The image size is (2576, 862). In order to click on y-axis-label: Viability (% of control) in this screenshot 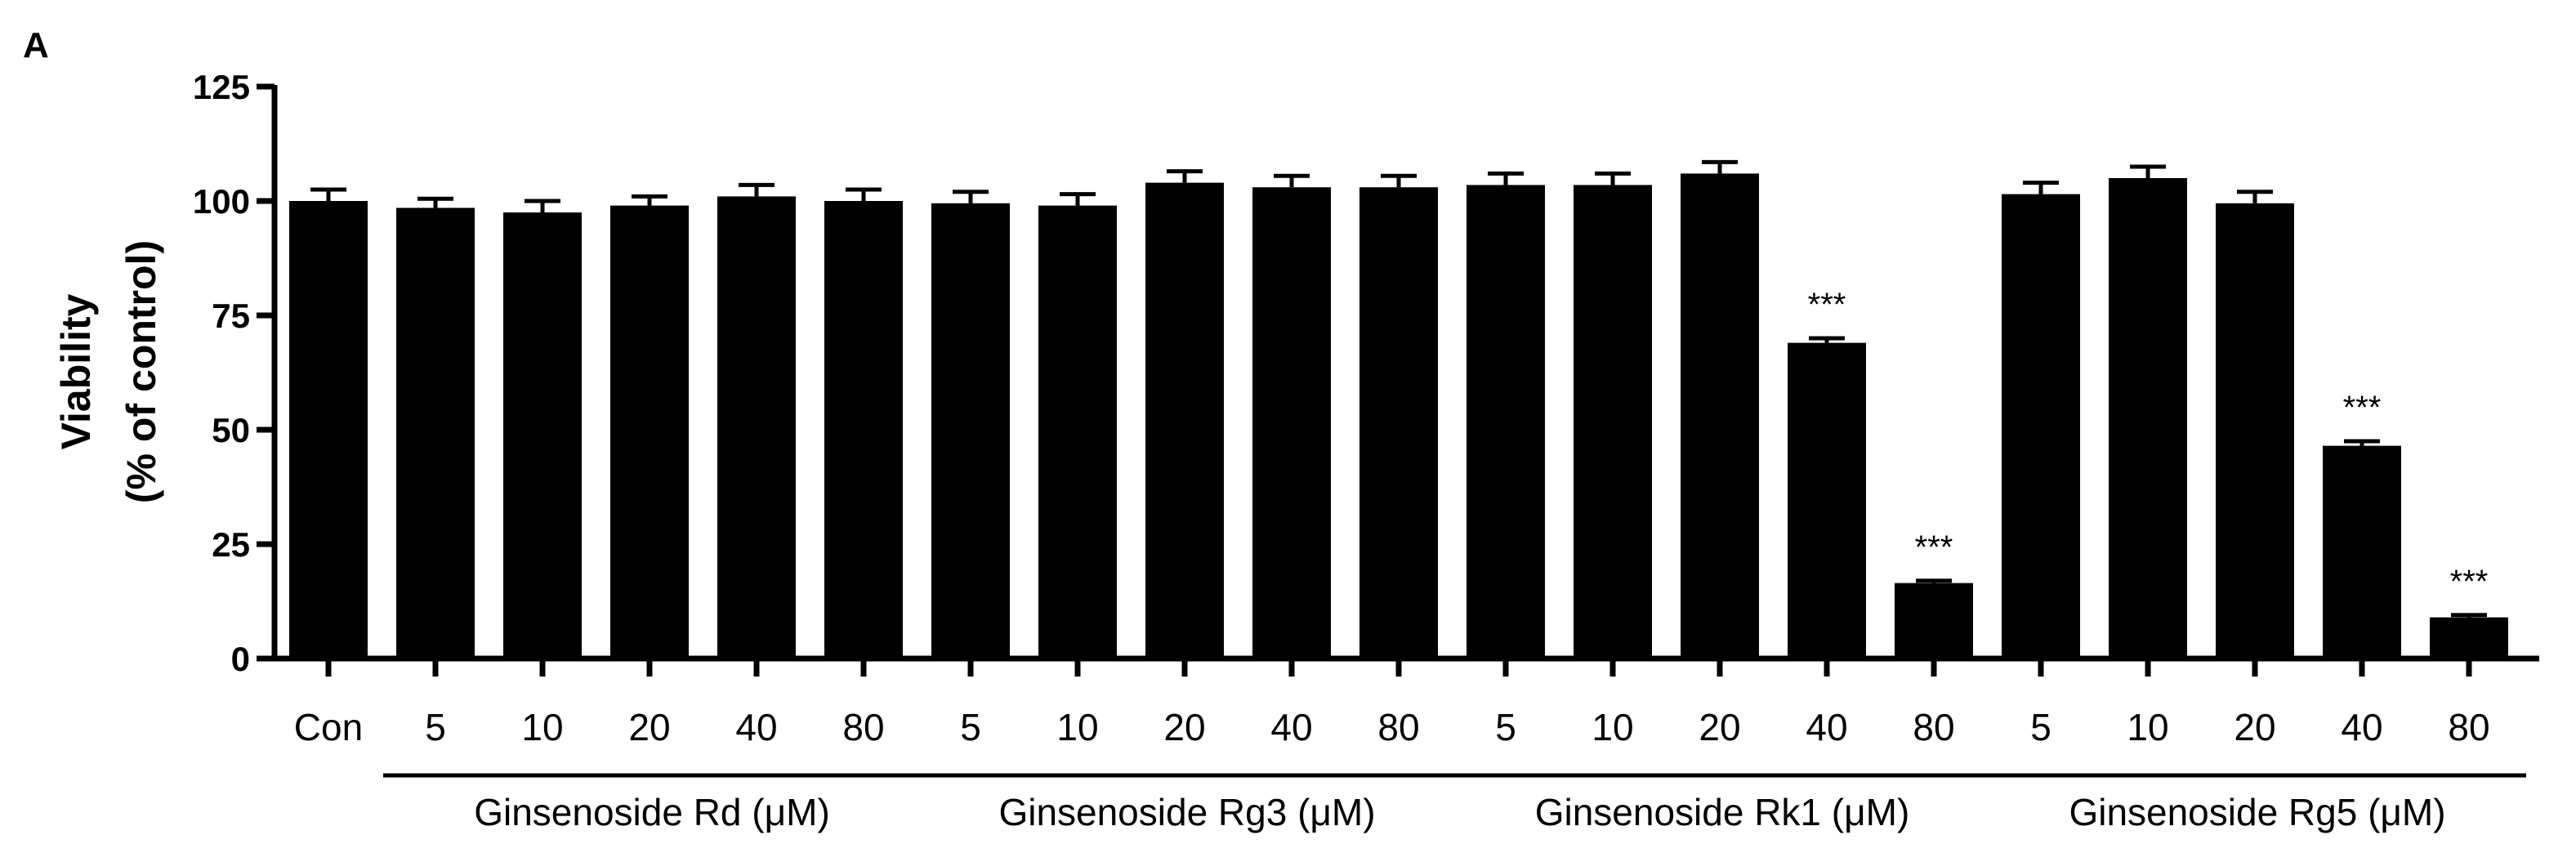, I will do `click(108, 371)`.